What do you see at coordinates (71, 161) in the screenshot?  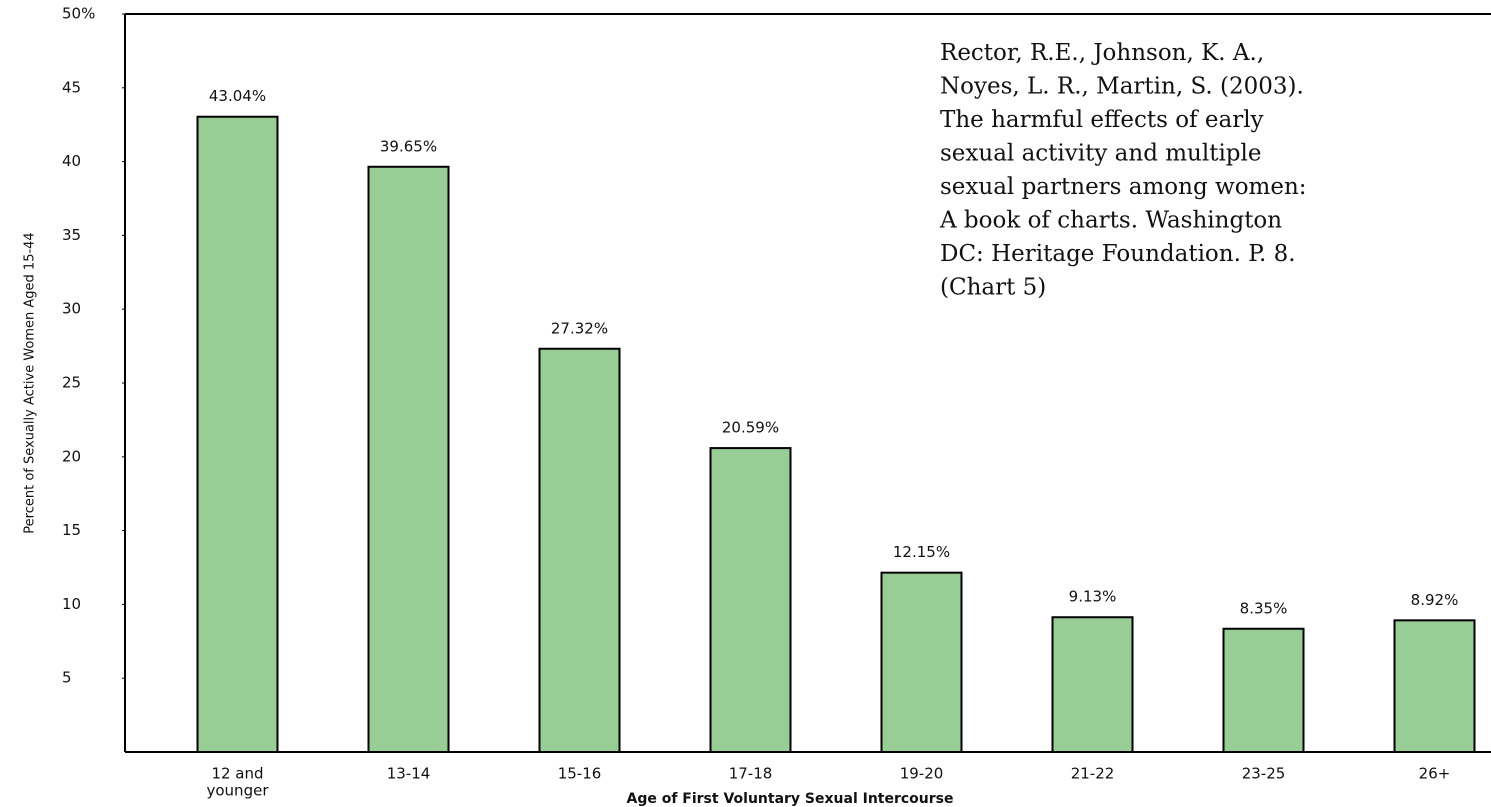 I see `y-tick-label: 40` at bounding box center [71, 161].